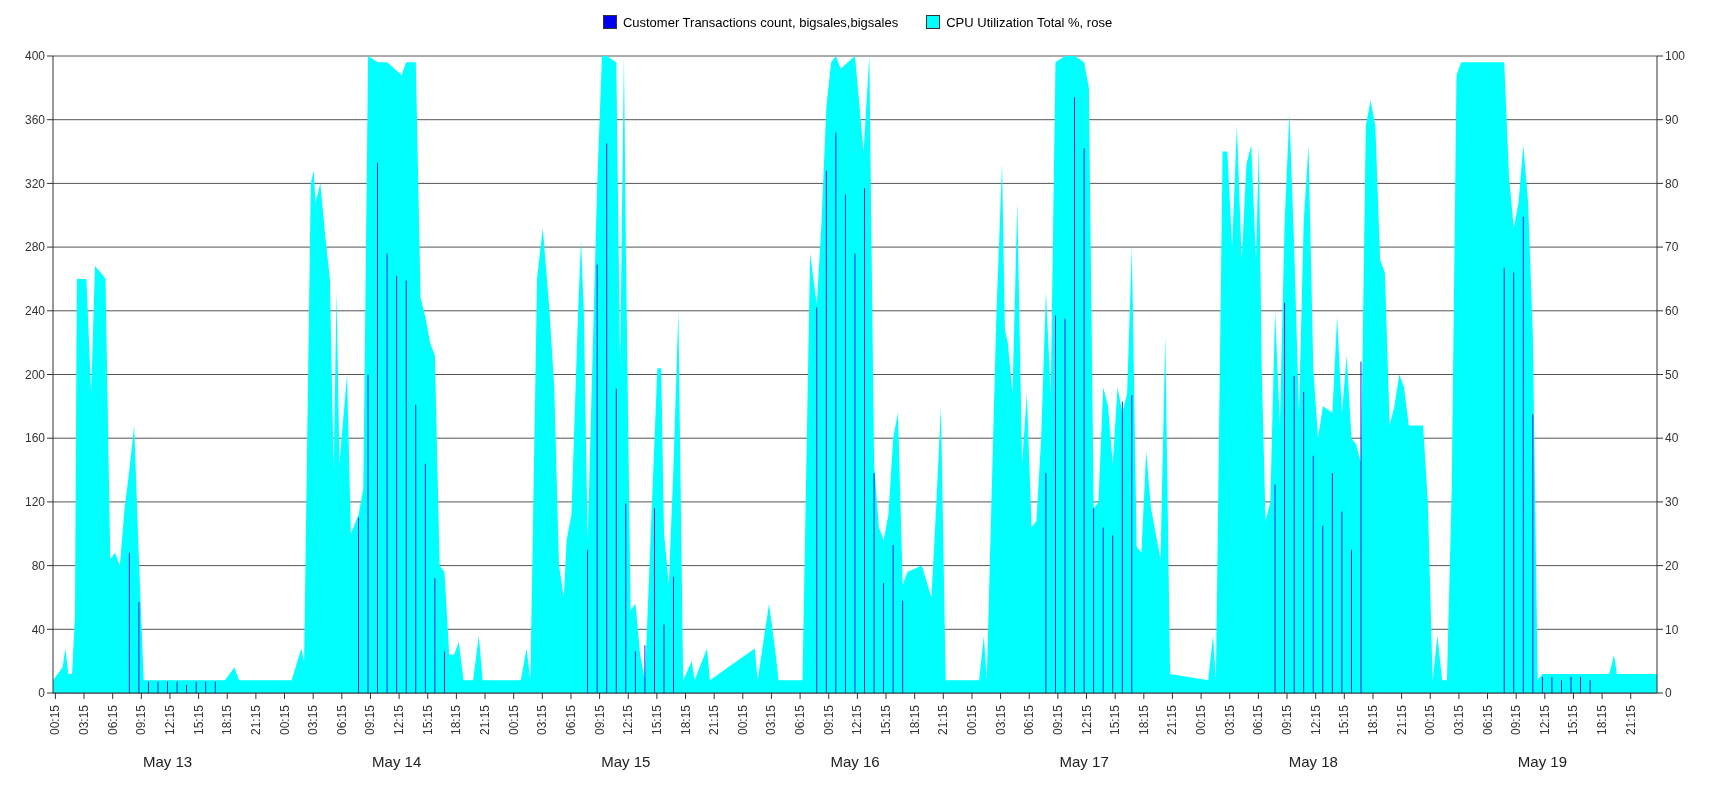 This screenshot has height=791, width=1715. Describe the element at coordinates (1542, 761) in the screenshot. I see `text: May 19` at that location.